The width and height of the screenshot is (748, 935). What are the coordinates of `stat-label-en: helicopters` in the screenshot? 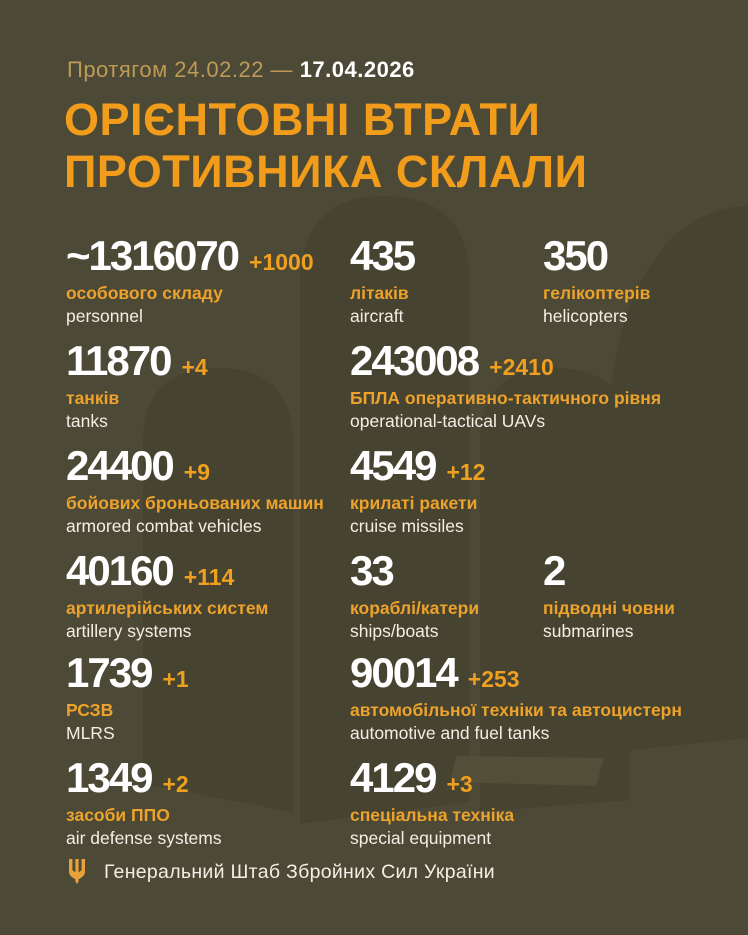 It's located at (585, 316).